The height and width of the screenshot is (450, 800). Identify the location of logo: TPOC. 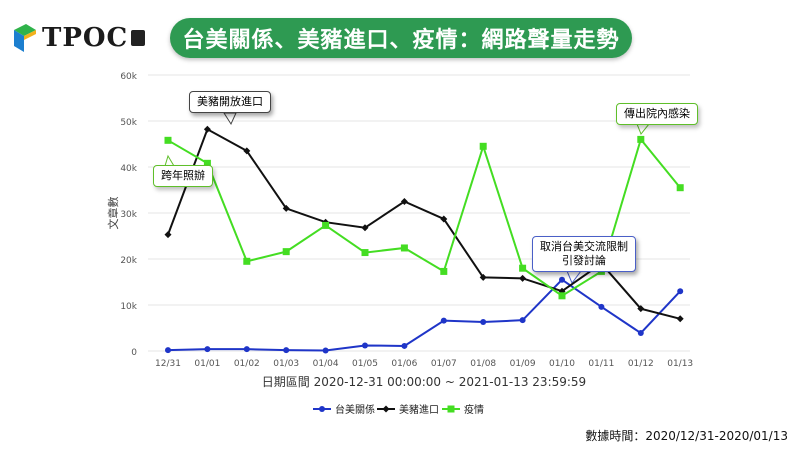
(79, 38).